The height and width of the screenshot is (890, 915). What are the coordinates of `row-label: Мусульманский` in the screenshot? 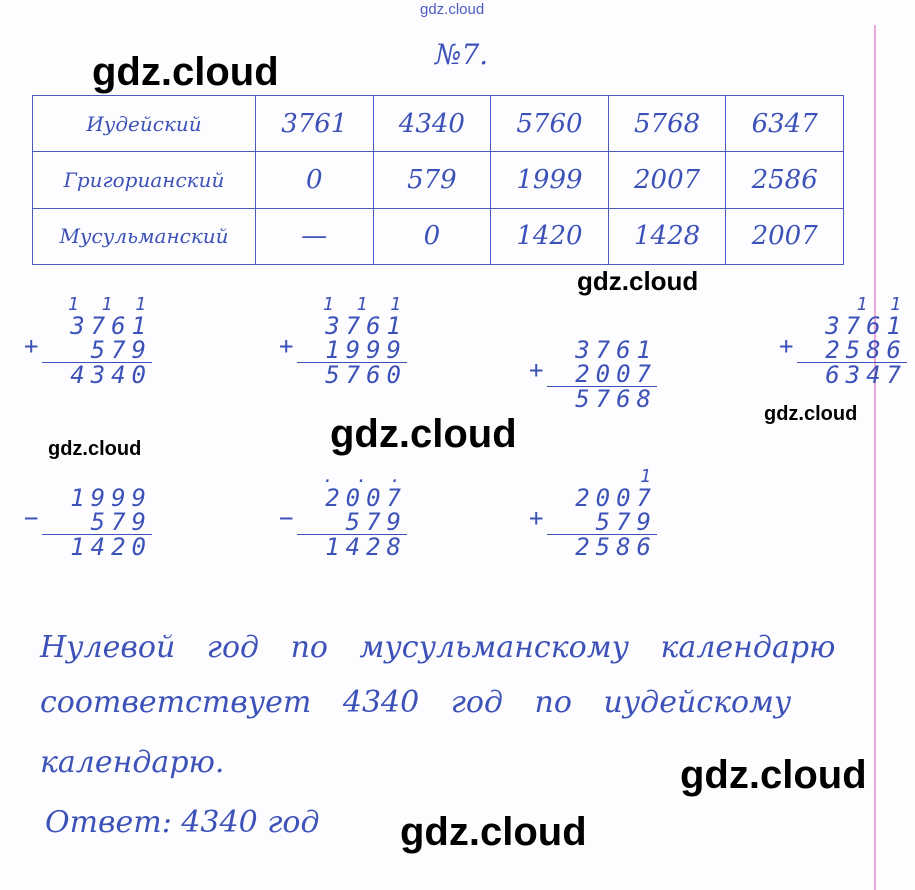 It's located at (144, 236).